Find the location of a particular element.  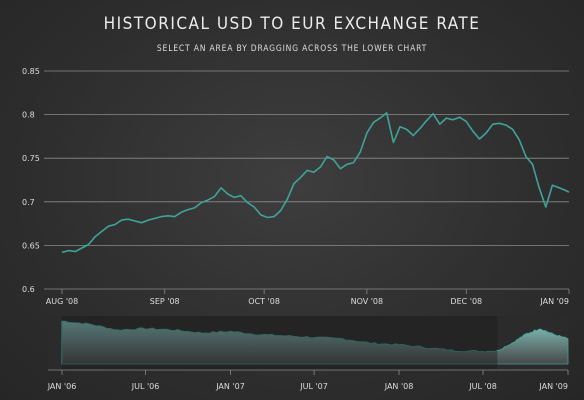

y-tick-label: 0.7 is located at coordinates (28, 202).